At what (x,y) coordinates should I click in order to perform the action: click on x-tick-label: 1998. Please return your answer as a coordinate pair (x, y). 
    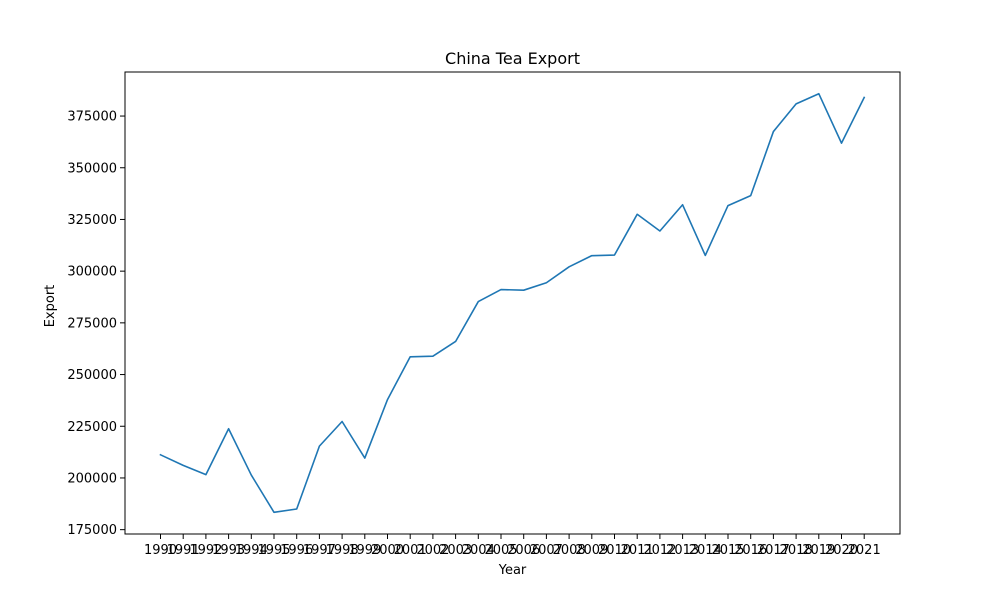
    Looking at the image, I should click on (342, 550).